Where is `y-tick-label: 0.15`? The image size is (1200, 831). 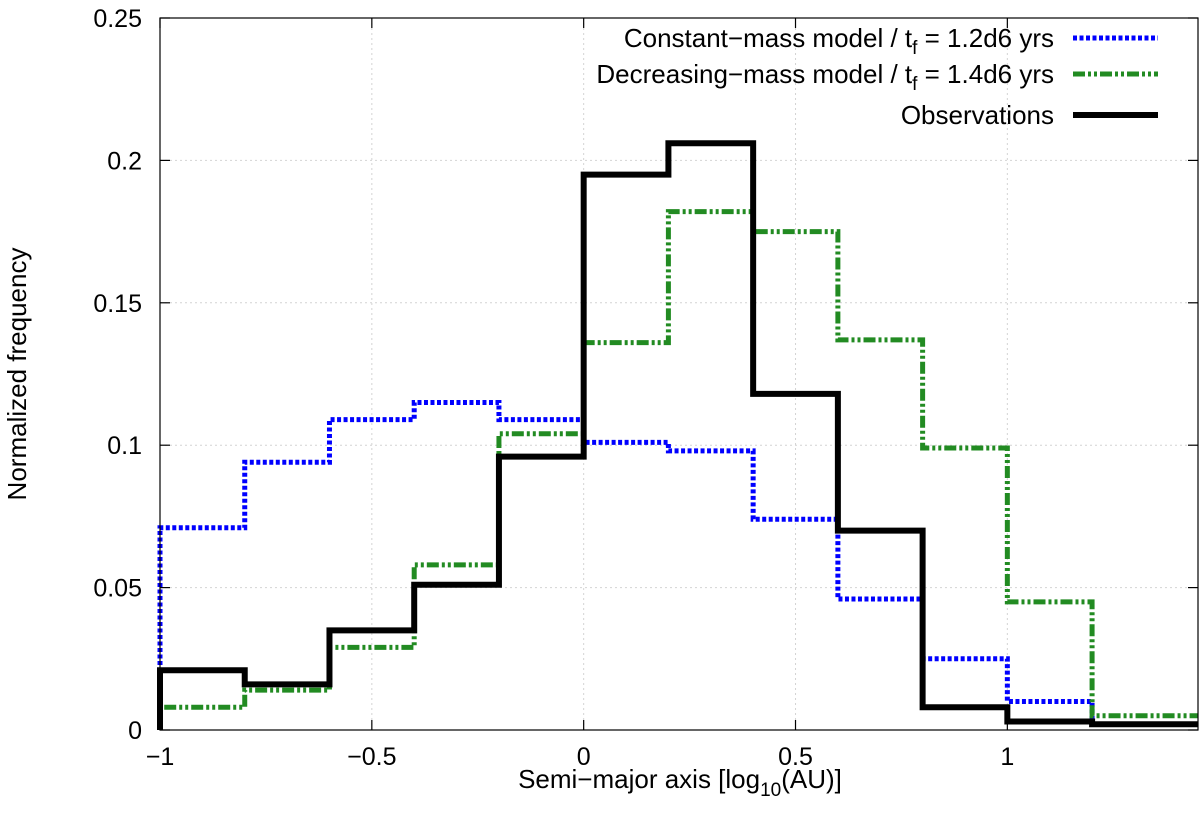 y-tick-label: 0.15 is located at coordinates (117, 304).